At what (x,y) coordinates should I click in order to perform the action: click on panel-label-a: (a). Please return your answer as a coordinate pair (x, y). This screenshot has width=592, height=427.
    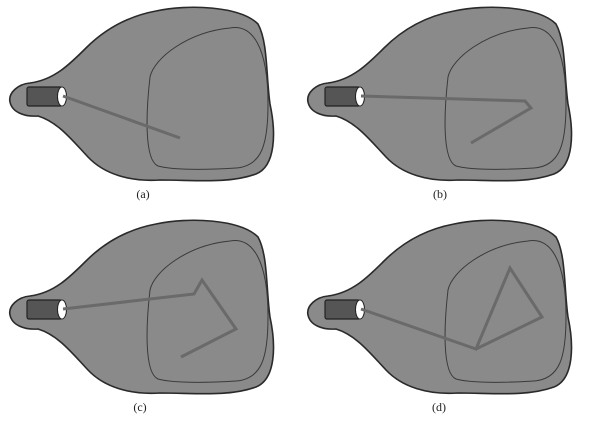
    Looking at the image, I should click on (142, 194).